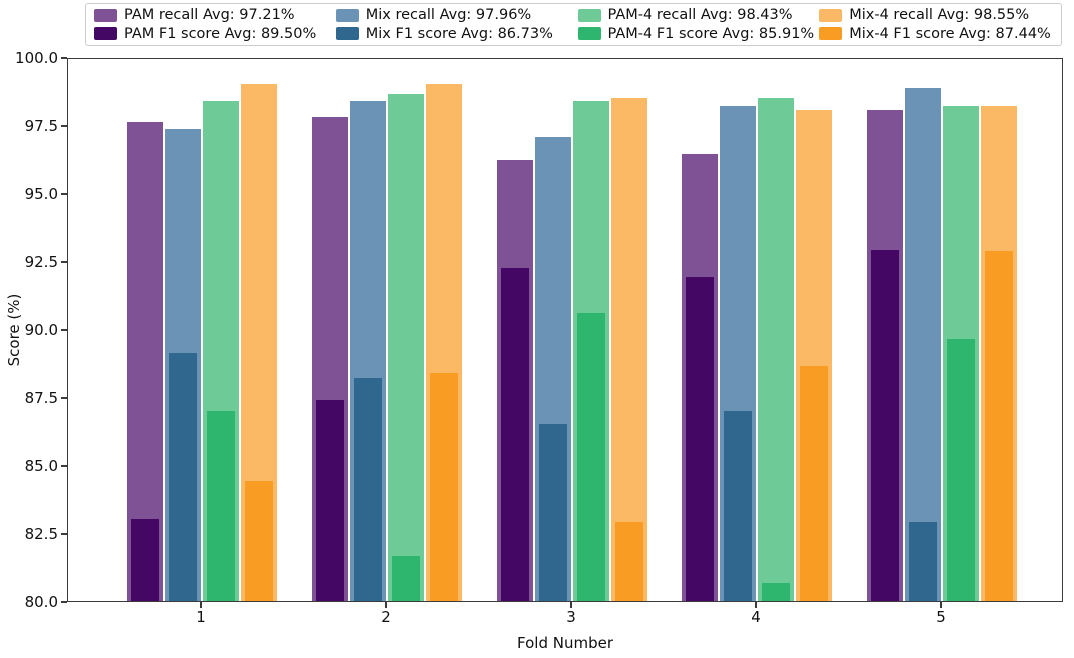  What do you see at coordinates (571, 617) in the screenshot?
I see `x-tick-label: 3` at bounding box center [571, 617].